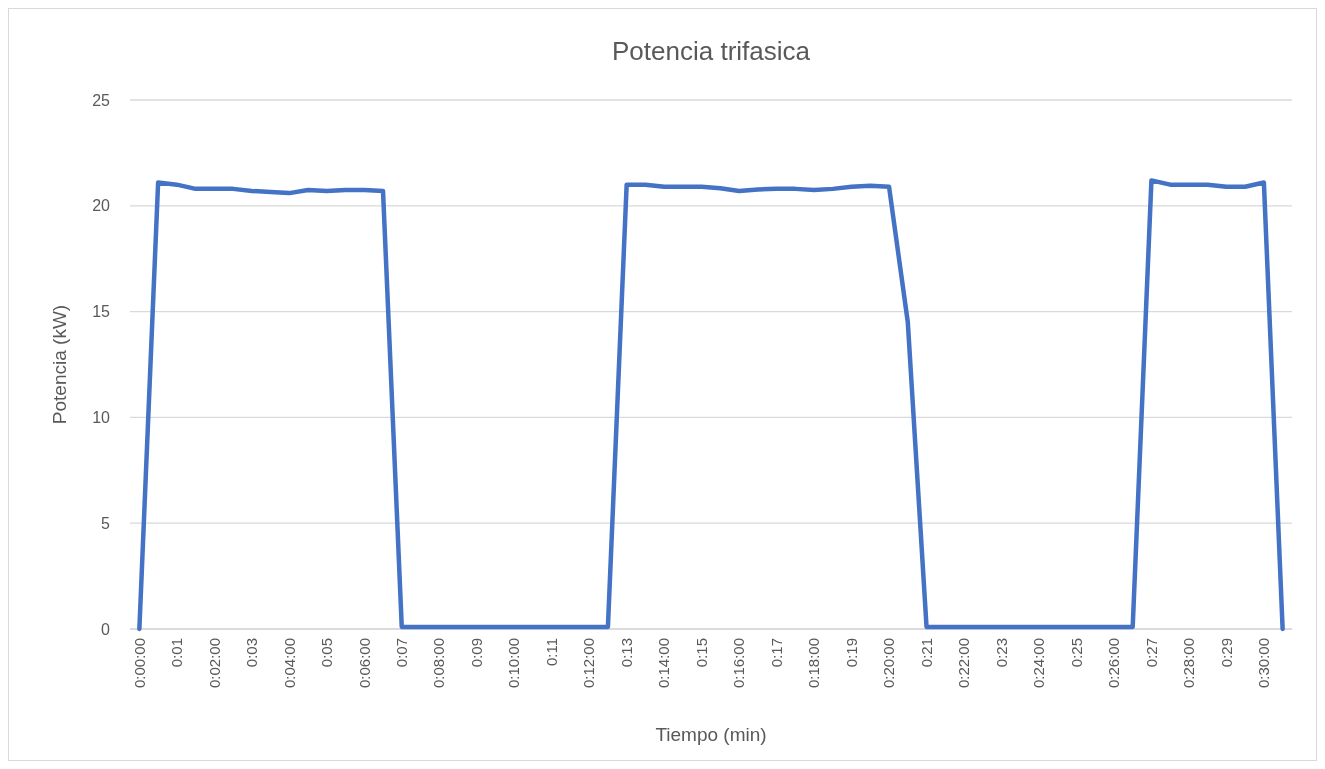 The image size is (1325, 769). I want to click on x-tick-label: 0:00:00, so click(139, 663).